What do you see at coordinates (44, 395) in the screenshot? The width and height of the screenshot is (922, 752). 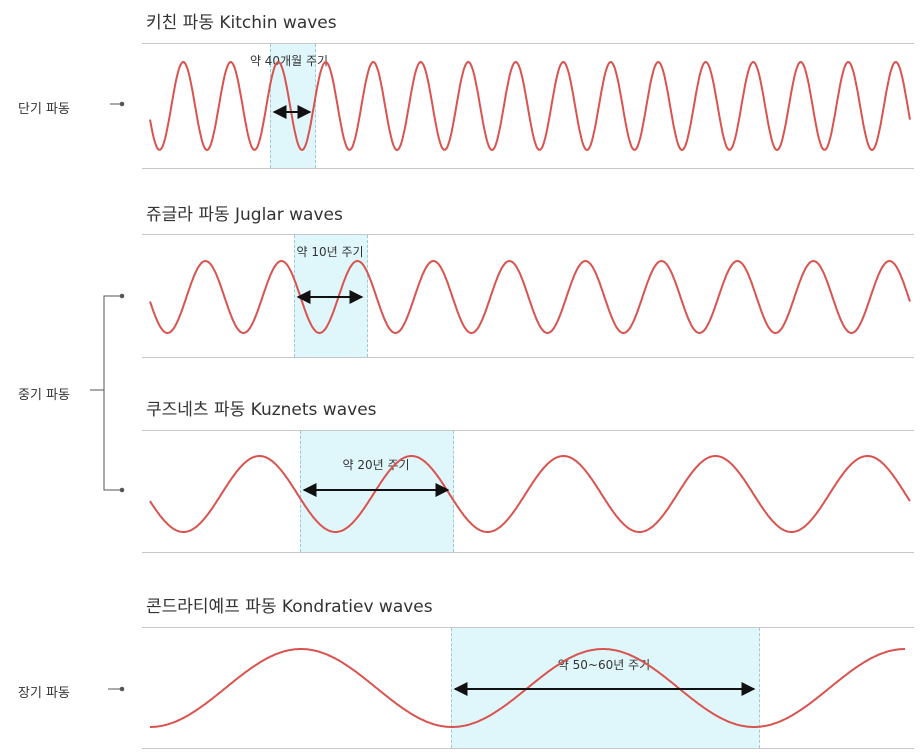 I see `medium-term-label: 중기 파동` at bounding box center [44, 395].